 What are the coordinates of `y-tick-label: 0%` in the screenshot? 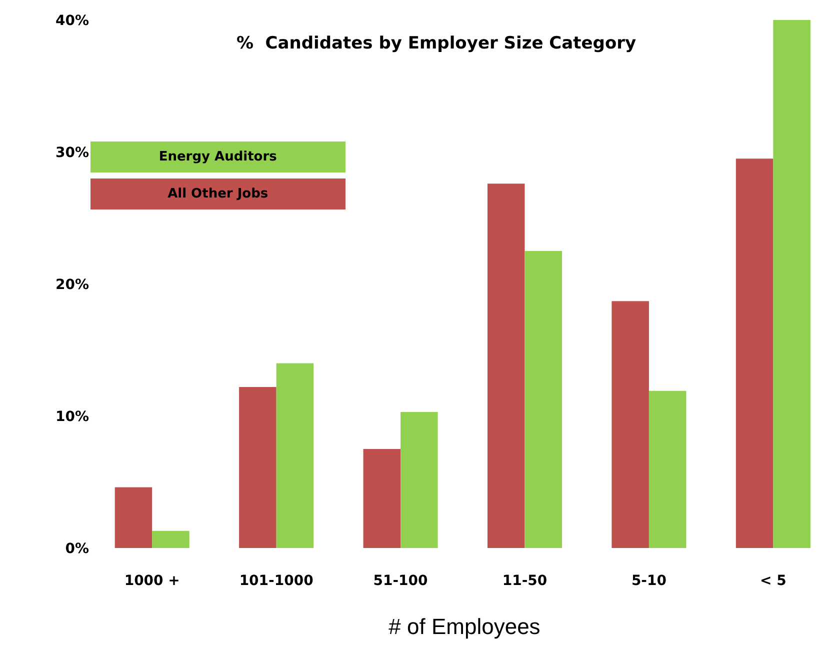 It's located at (77, 548).